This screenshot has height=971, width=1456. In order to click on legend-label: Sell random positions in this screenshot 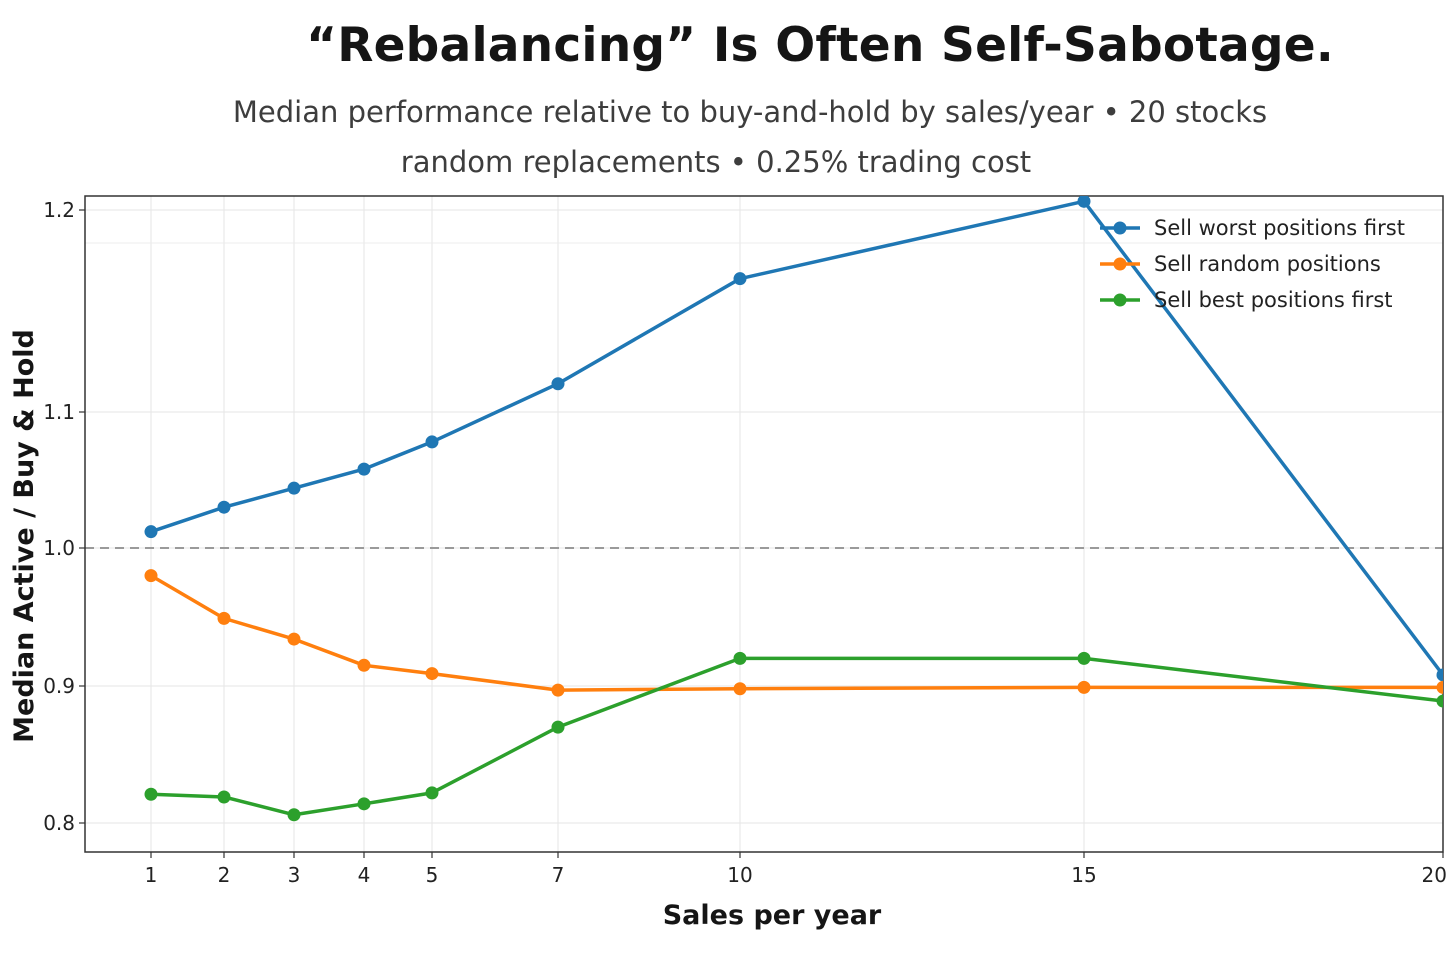, I will do `click(1267, 264)`.